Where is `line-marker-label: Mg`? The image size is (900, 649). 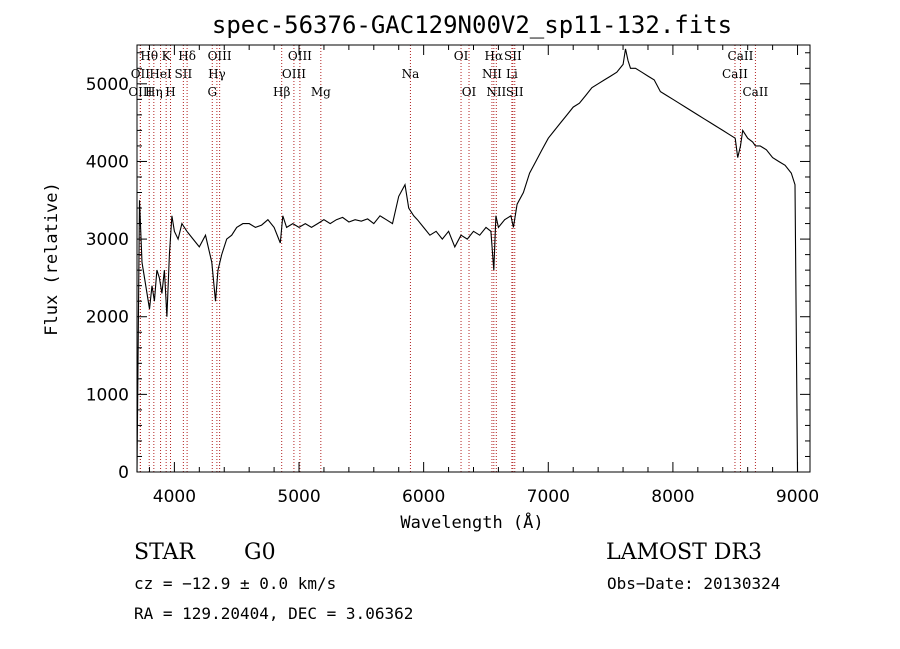 line-marker-label: Mg is located at coordinates (321, 92).